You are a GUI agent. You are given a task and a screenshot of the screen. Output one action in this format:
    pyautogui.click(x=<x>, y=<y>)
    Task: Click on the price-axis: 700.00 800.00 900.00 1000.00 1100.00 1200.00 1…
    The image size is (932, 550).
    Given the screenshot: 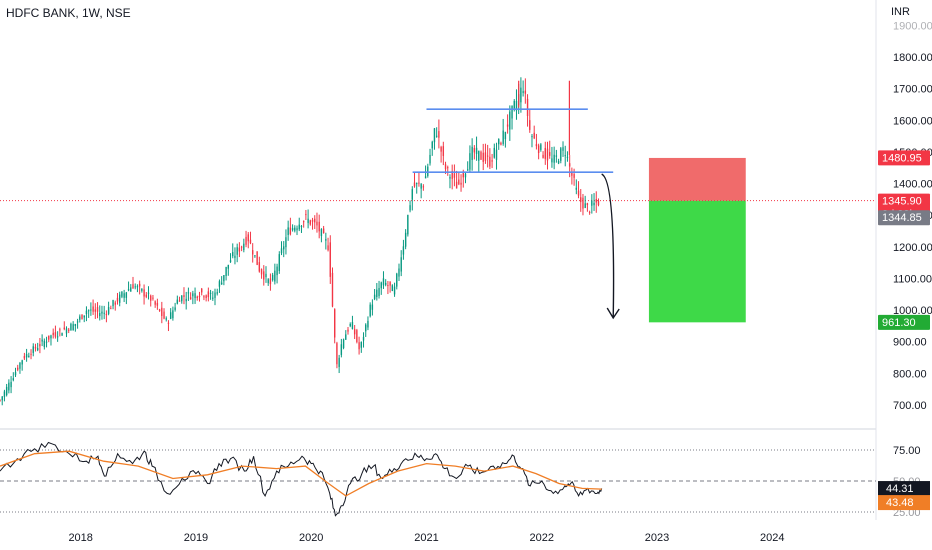 What is the action you would take?
    pyautogui.click(x=912, y=216)
    